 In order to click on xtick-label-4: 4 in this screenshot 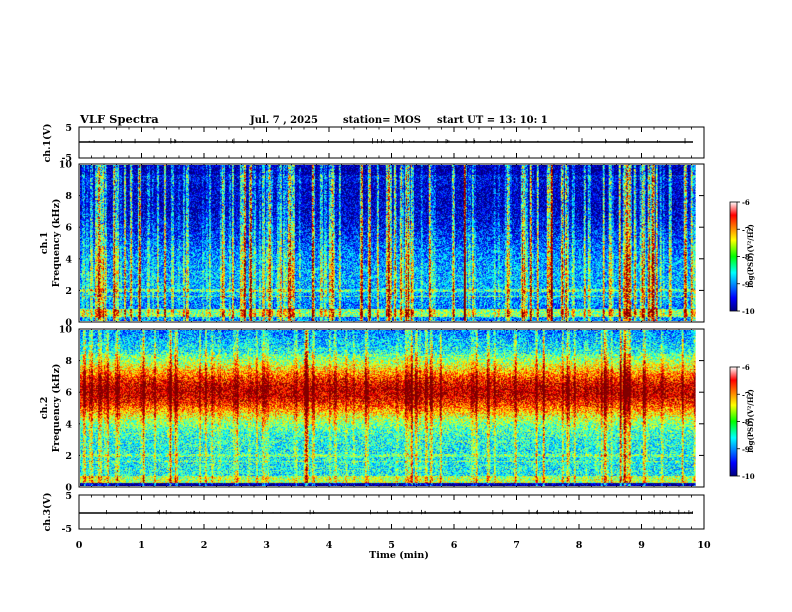, I will do `click(329, 545)`.